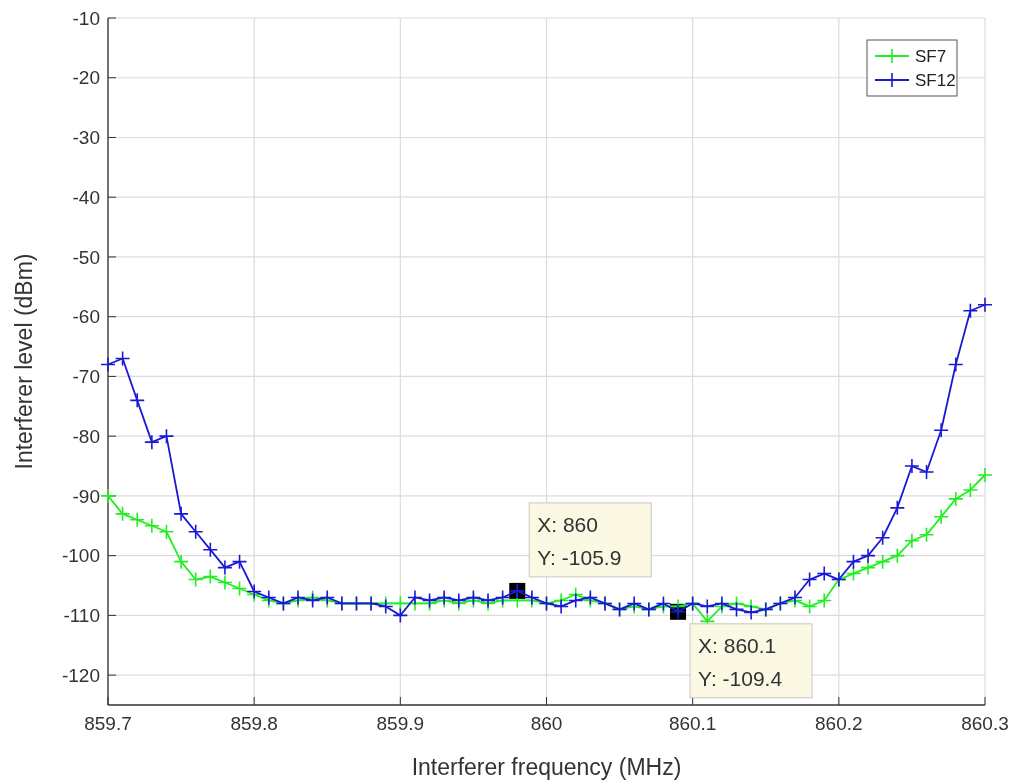 This screenshot has height=783, width=1017. What do you see at coordinates (579, 540) in the screenshot?
I see `annotation: X: 860 Y: -105.9` at bounding box center [579, 540].